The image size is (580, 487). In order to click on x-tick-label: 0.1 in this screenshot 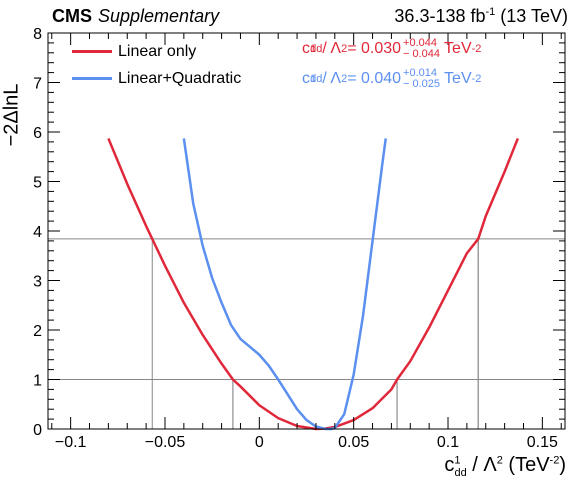, I will do `click(448, 442)`.